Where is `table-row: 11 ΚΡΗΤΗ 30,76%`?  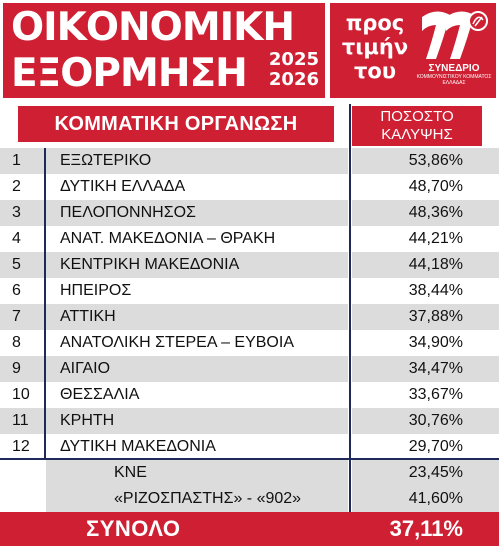 table-row: 11 ΚΡΗΤΗ 30,76% is located at coordinates (249, 421).